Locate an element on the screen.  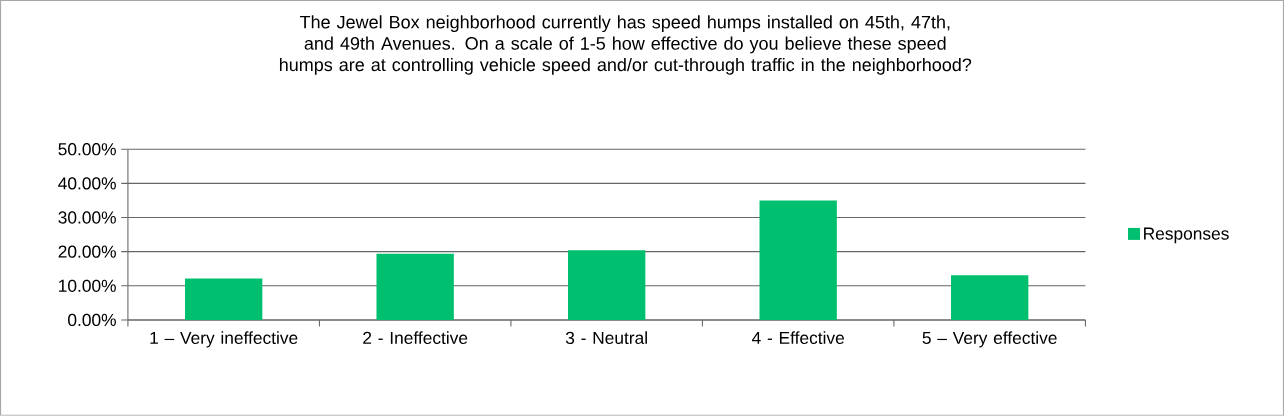
y-tick-label: 40.00% is located at coordinates (87, 183).